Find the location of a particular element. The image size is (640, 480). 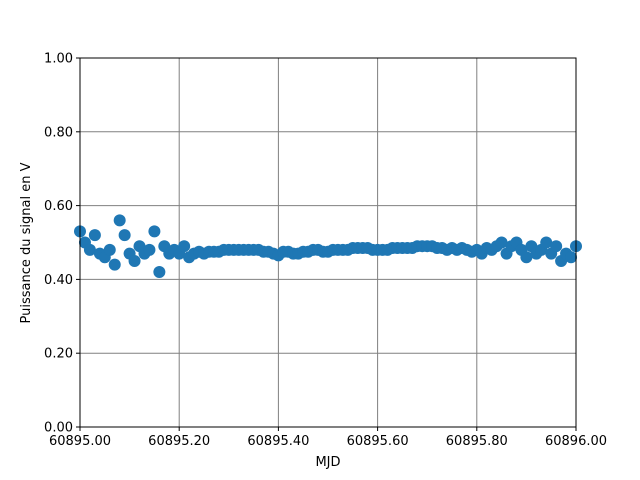

y-tick-label: 0.20 is located at coordinates (58, 354).